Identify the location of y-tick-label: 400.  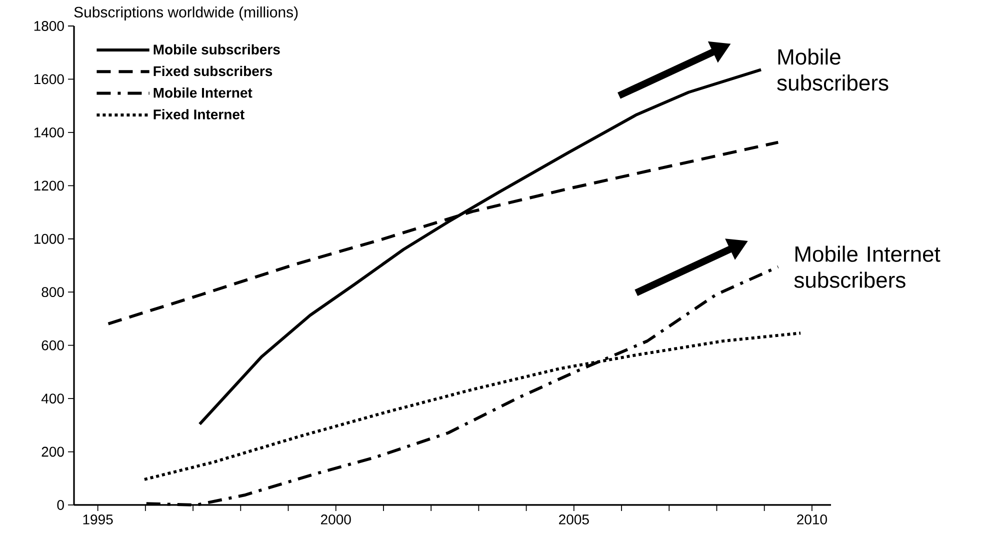
(52, 399).